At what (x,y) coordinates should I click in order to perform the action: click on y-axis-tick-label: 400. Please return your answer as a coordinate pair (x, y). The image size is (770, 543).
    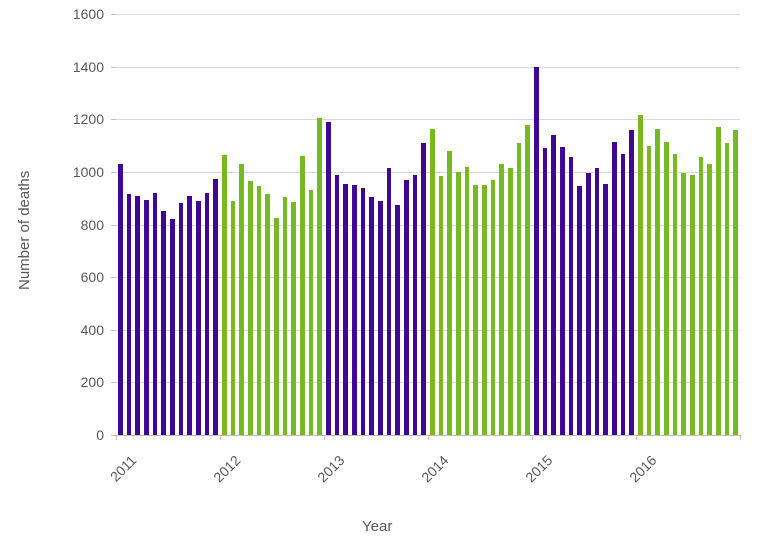
    Looking at the image, I should click on (92, 329).